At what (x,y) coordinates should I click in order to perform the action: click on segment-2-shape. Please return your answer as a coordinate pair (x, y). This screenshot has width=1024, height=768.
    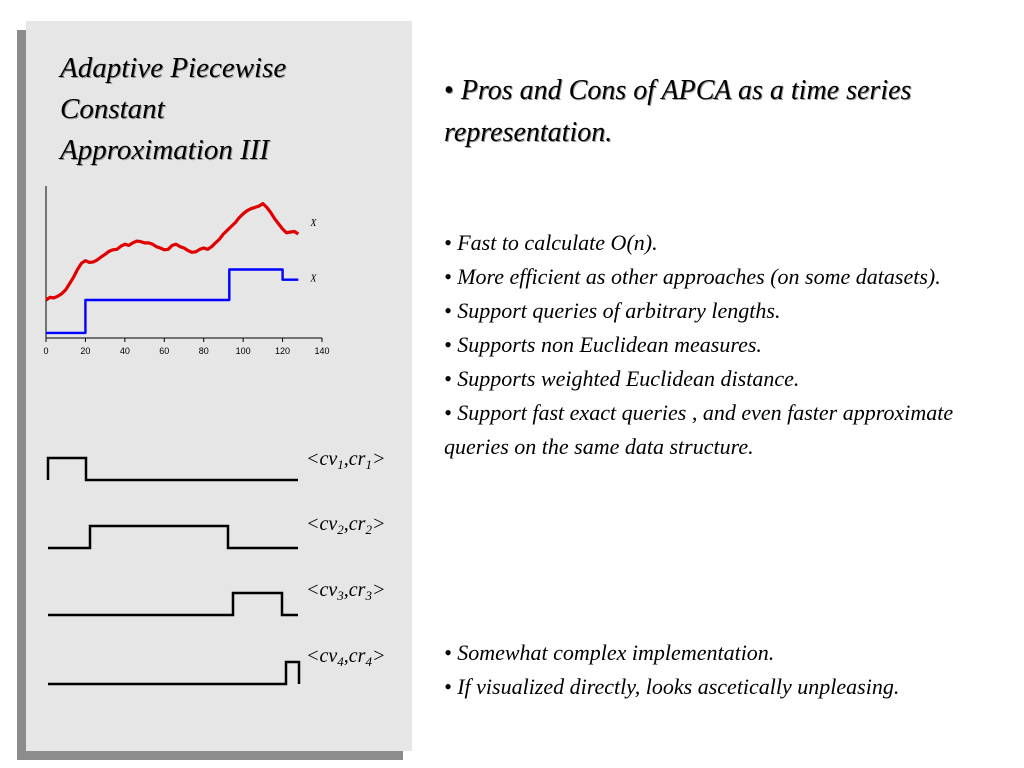
    Looking at the image, I should click on (176, 534).